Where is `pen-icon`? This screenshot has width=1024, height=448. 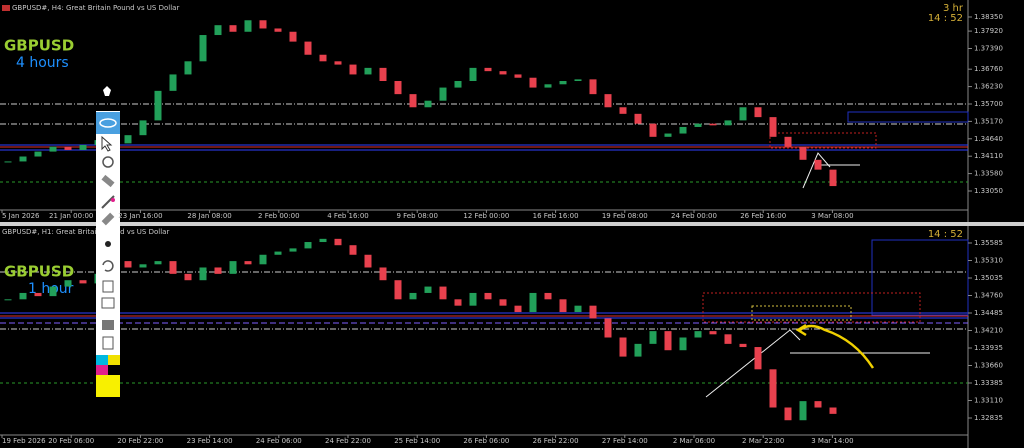
pen-icon is located at coordinates (107, 91).